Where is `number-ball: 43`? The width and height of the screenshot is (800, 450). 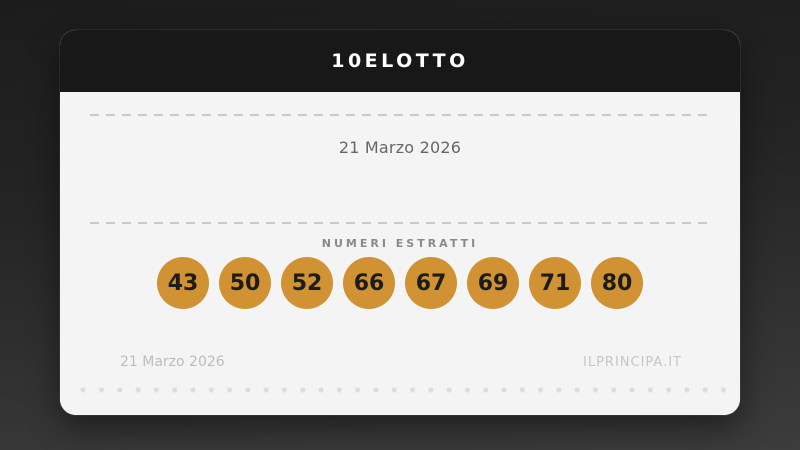 number-ball: 43 is located at coordinates (183, 283).